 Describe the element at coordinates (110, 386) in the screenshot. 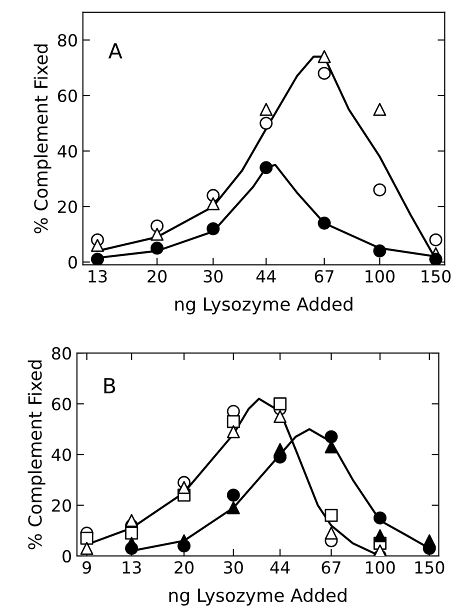

I see `annotation: B` at that location.